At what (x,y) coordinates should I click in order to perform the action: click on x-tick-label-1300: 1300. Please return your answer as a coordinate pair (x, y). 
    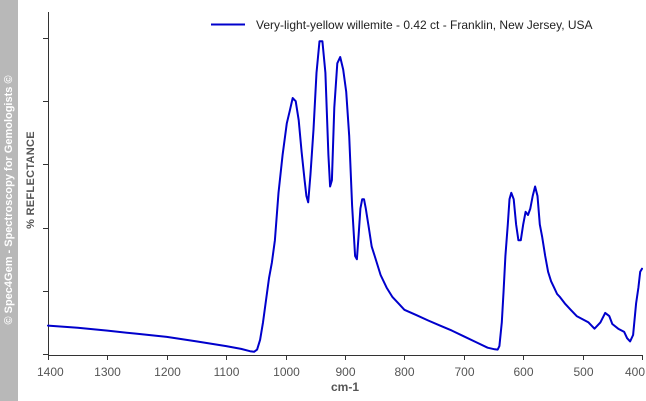
    Looking at the image, I should click on (107, 372).